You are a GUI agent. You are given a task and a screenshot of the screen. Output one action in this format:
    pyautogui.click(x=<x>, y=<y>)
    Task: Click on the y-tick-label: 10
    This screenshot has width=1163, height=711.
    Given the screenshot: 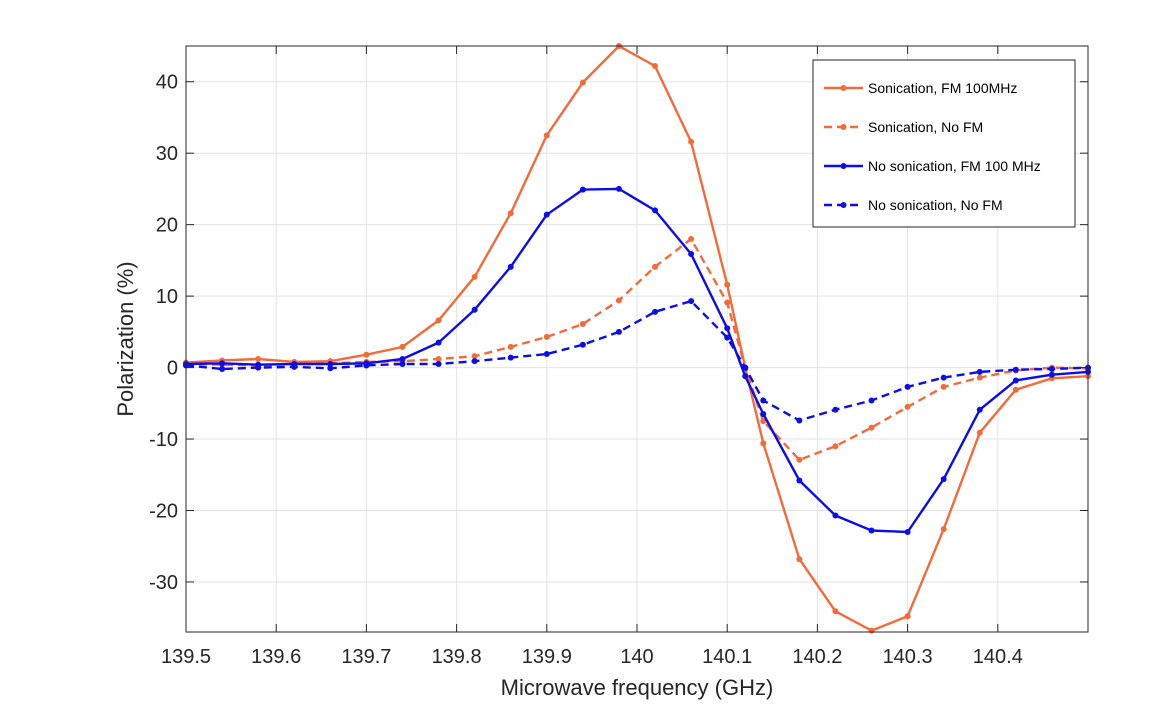 What is the action you would take?
    pyautogui.click(x=167, y=297)
    